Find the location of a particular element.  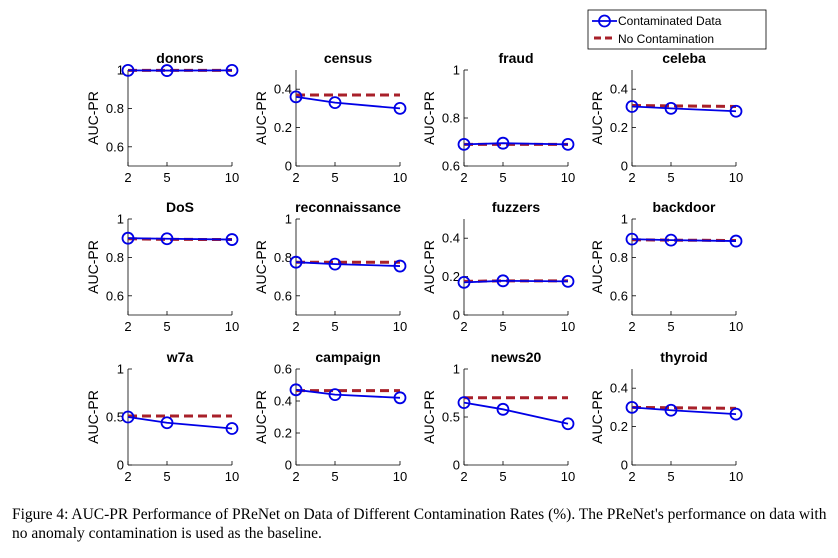

y-tick-label: 0.5 is located at coordinates (115, 417).